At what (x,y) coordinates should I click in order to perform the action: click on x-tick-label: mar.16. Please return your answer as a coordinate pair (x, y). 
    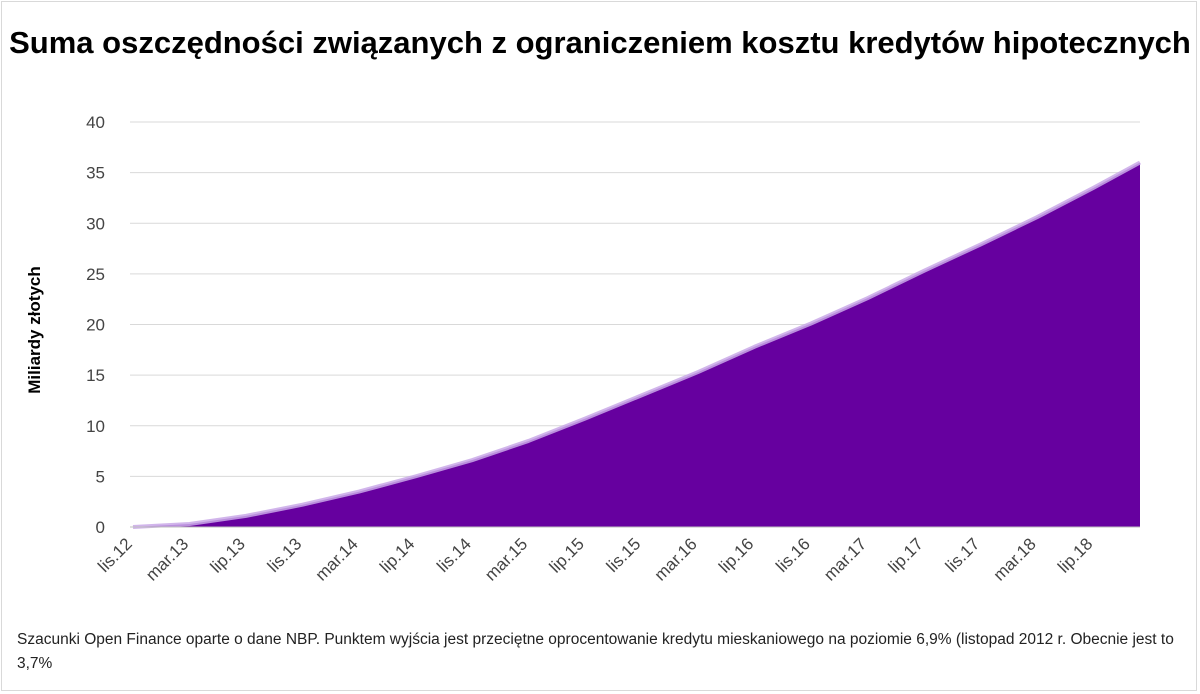
    Looking at the image, I should click on (676, 559).